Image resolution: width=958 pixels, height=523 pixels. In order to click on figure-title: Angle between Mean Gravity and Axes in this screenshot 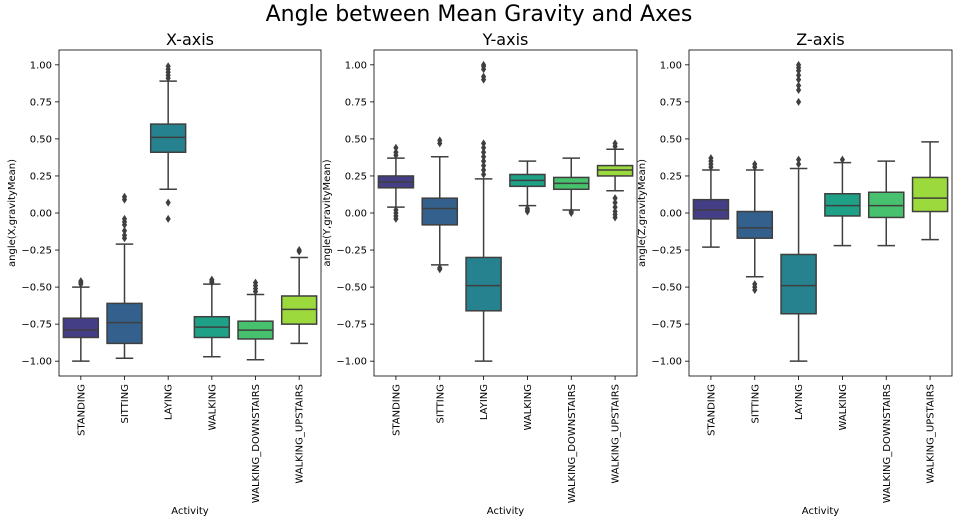, I will do `click(479, 14)`.